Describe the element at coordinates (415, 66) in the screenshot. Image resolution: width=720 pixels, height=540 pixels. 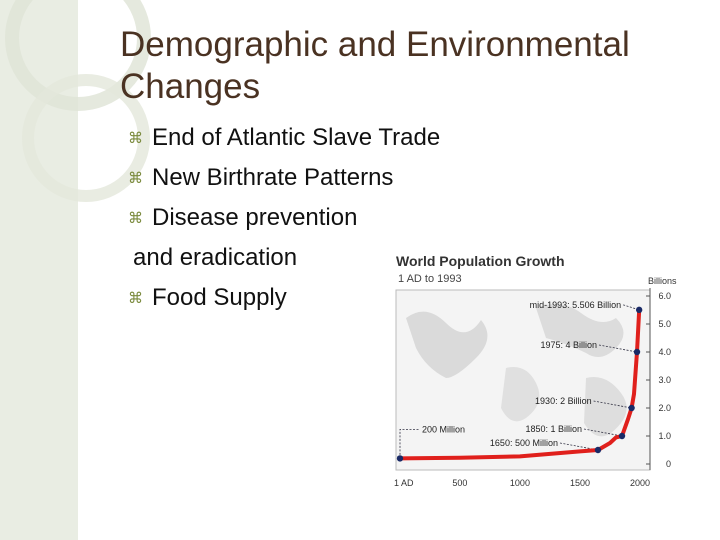
I see `slide-title: Demographic and Environmental Changes` at that location.